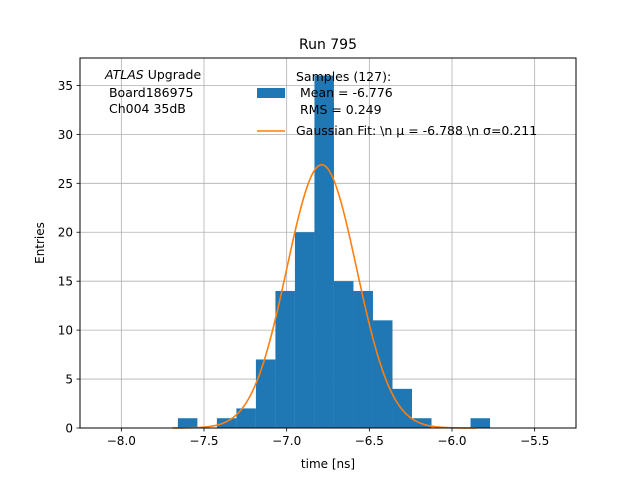  What do you see at coordinates (416, 130) in the screenshot?
I see `legend-fit-label: Gaussian Fit: \n μ = -6.788 \n σ=0.211` at bounding box center [416, 130].